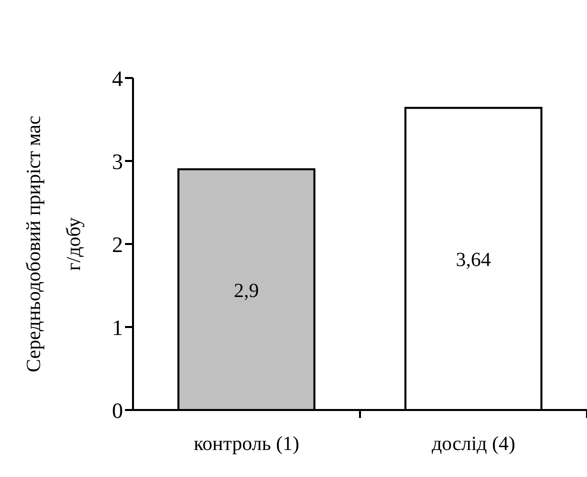  I want to click on data-label: 3,64, so click(473, 260).